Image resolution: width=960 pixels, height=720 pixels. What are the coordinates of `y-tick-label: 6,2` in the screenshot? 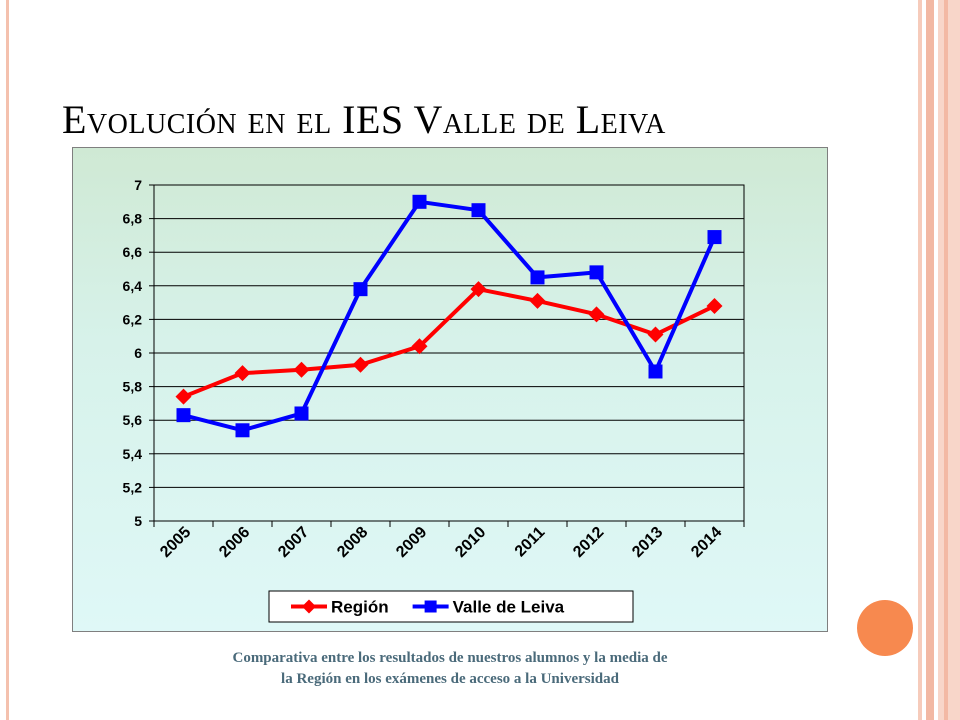 It's located at (133, 319).